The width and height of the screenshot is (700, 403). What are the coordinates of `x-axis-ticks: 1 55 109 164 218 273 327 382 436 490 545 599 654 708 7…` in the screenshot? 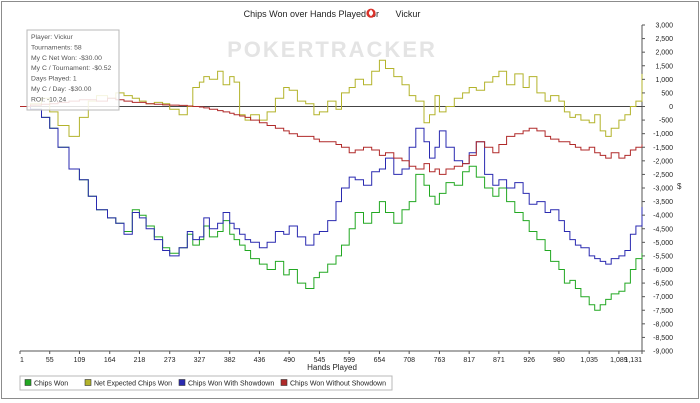 It's located at (331, 357).